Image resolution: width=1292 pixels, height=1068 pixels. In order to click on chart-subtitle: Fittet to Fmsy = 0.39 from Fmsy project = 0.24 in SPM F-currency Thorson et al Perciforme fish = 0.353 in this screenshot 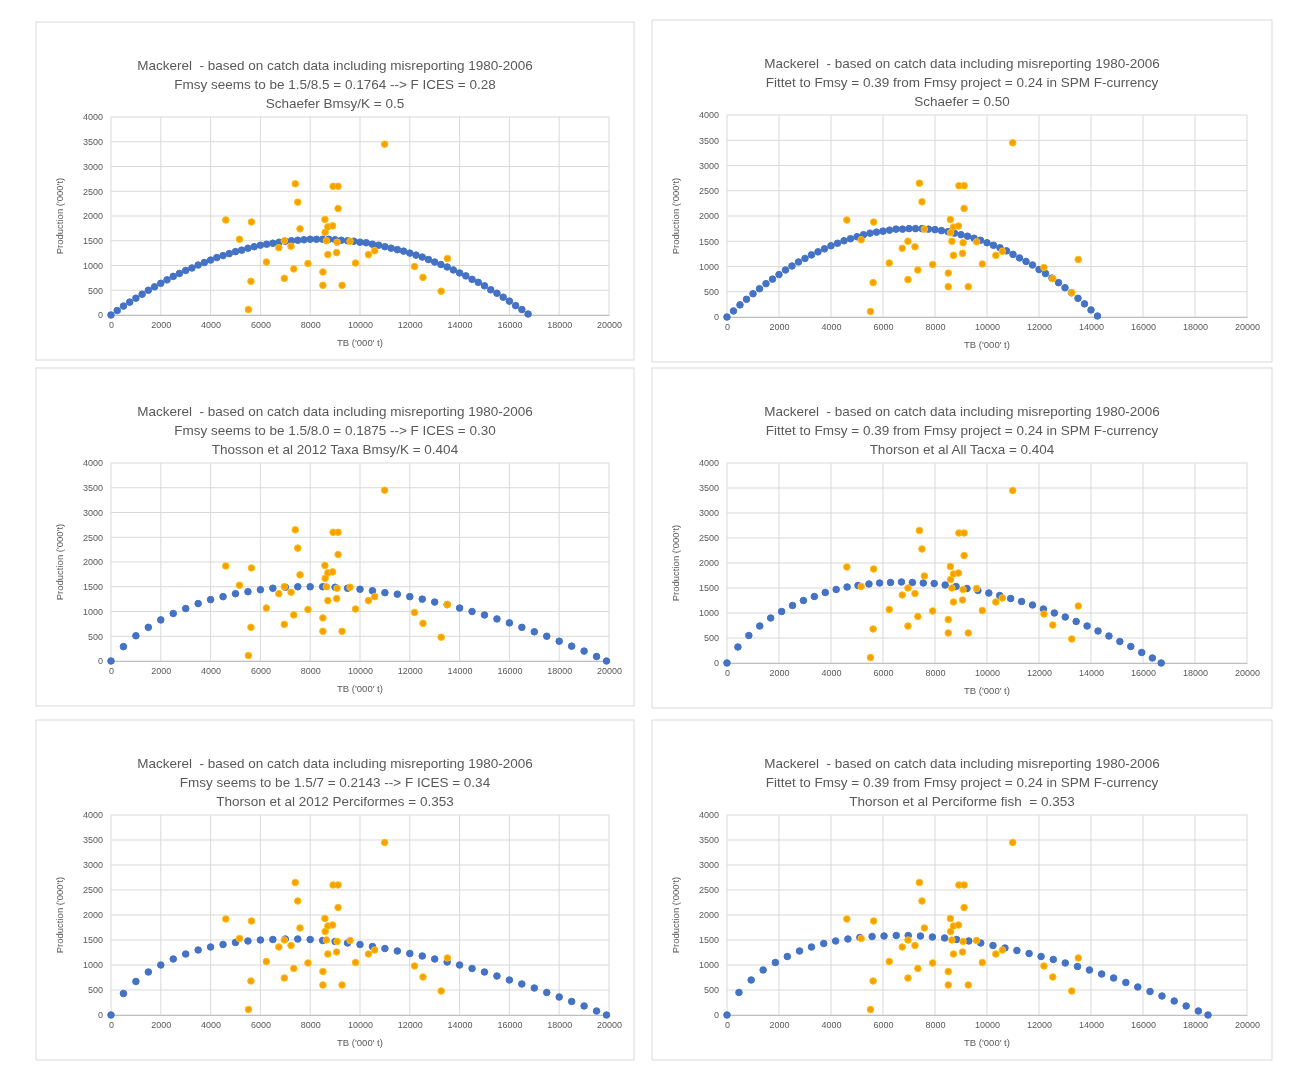, I will do `click(962, 792)`.